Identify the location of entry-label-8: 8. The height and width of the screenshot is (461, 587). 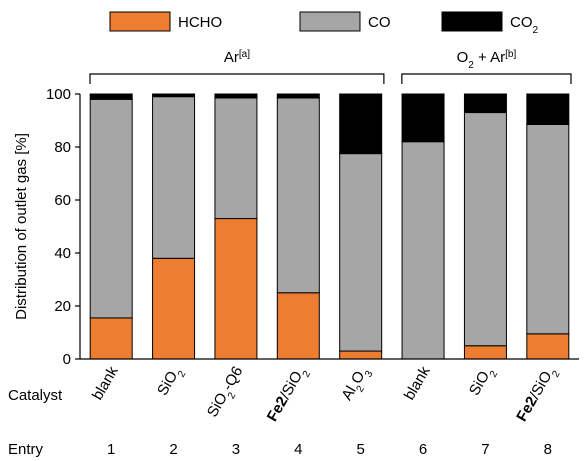
(548, 449).